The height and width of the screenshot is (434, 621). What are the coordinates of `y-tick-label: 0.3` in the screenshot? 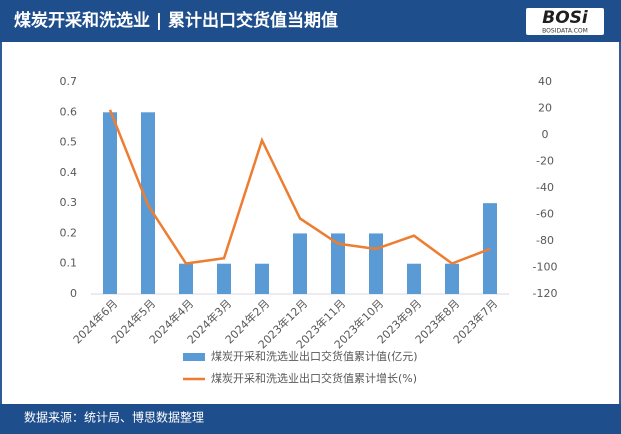 It's located at (69, 202).